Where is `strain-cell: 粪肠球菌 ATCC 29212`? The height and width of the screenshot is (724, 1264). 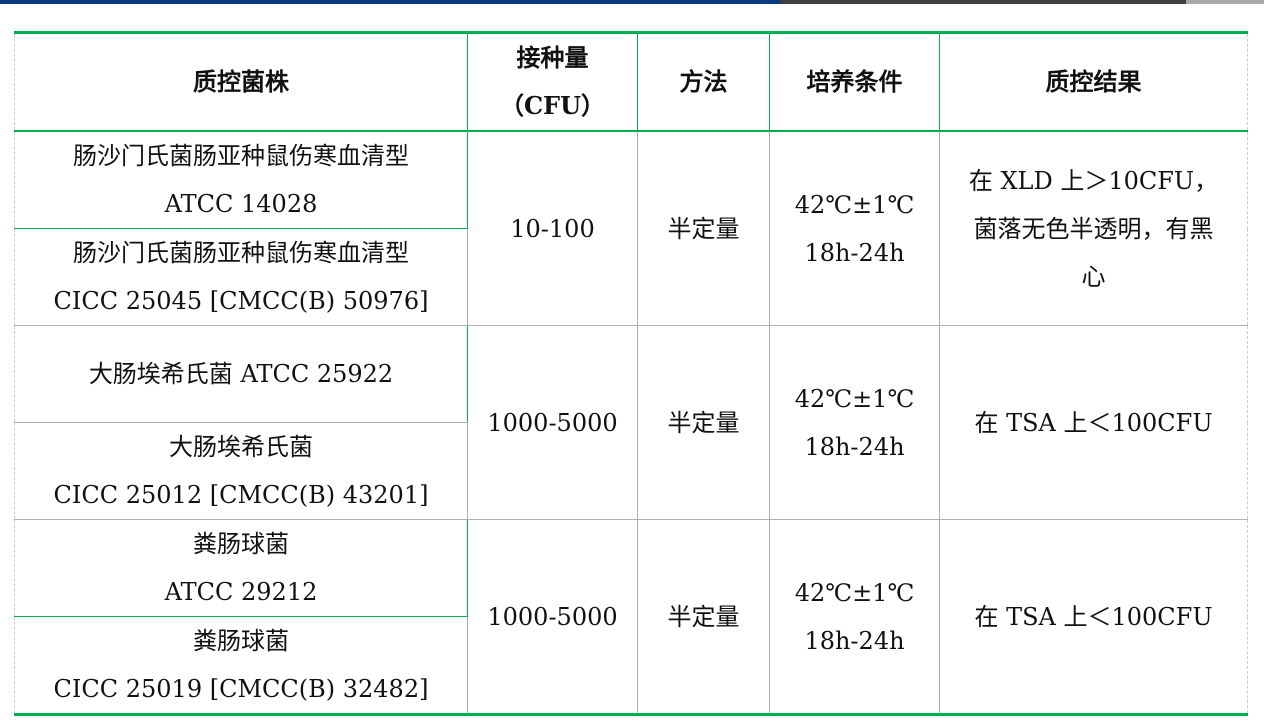 strain-cell: 粪肠球菌 ATCC 29212 is located at coordinates (241, 568).